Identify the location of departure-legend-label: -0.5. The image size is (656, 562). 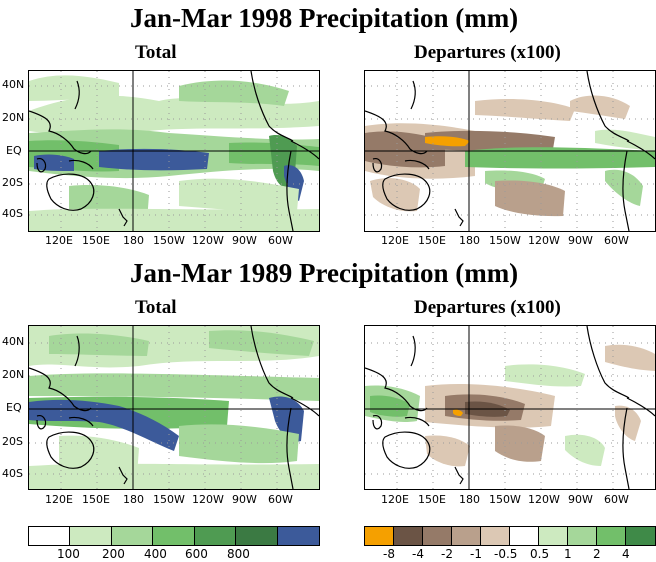
(506, 554).